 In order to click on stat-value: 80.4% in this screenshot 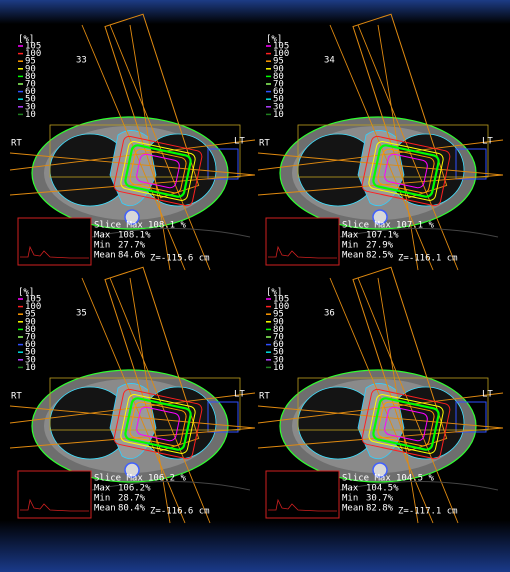, I will do `click(132, 509)`.